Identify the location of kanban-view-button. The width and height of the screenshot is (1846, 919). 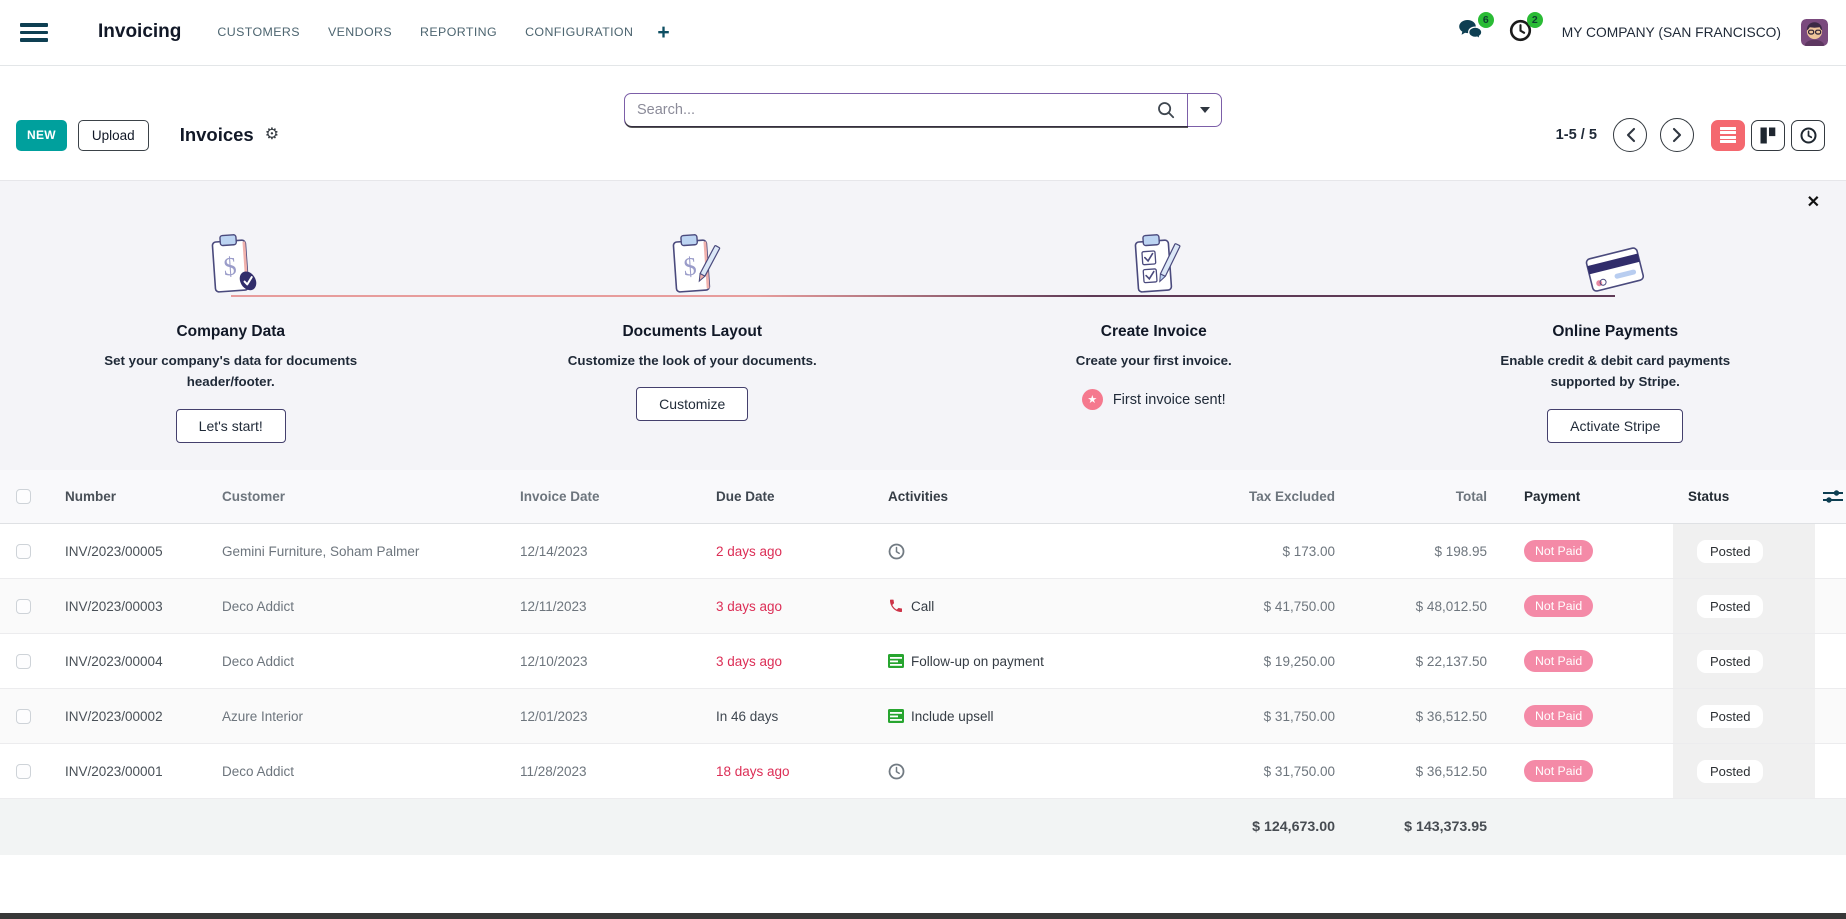
(1768, 135).